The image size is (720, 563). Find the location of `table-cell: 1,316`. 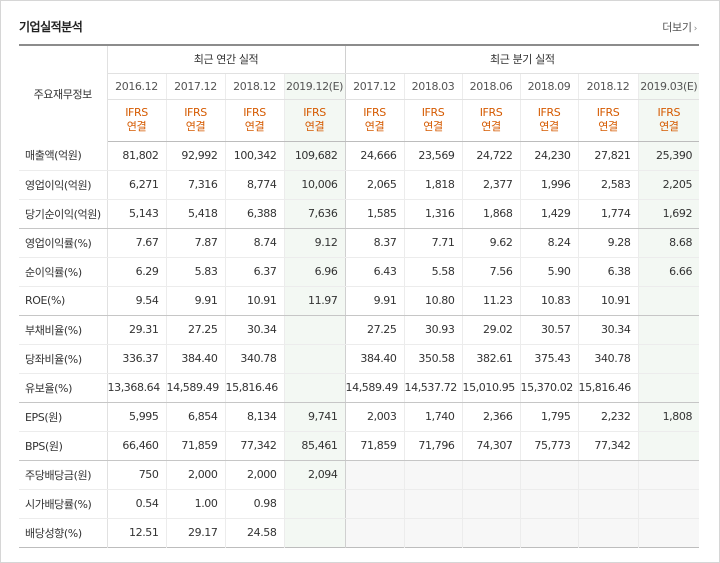

table-cell: 1,316 is located at coordinates (433, 214).